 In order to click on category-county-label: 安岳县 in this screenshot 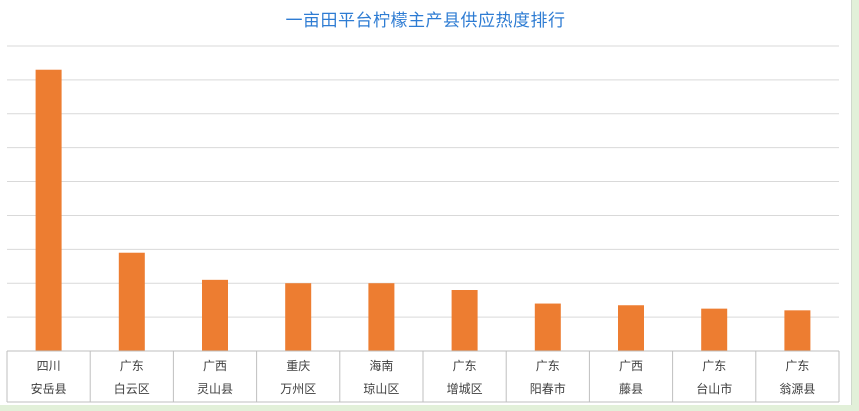, I will do `click(49, 388)`.